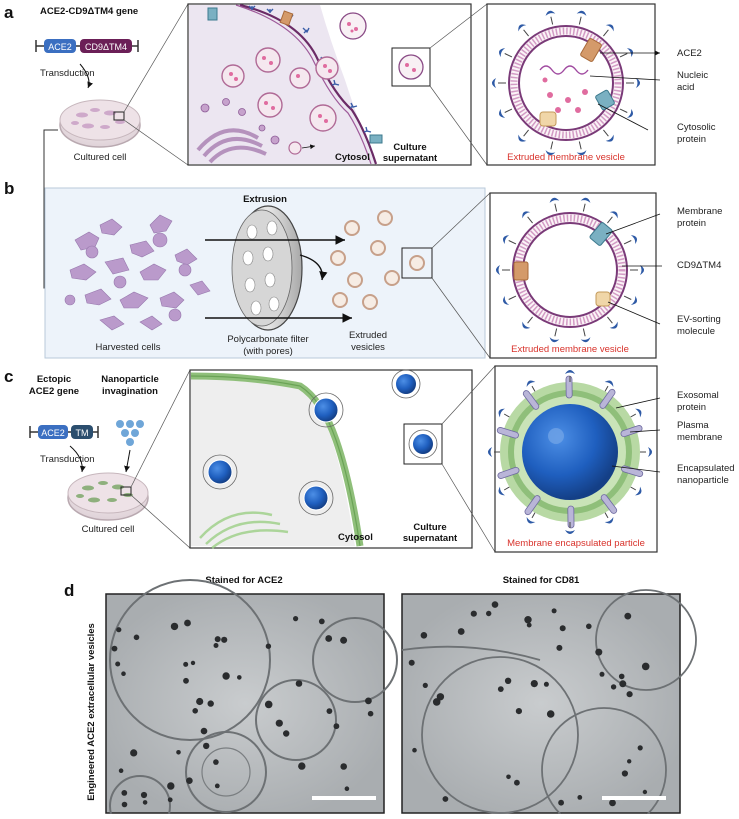 The height and width of the screenshot is (819, 739). What do you see at coordinates (268, 351) in the screenshot?
I see `filter-label-line2: (with pores)` at bounding box center [268, 351].